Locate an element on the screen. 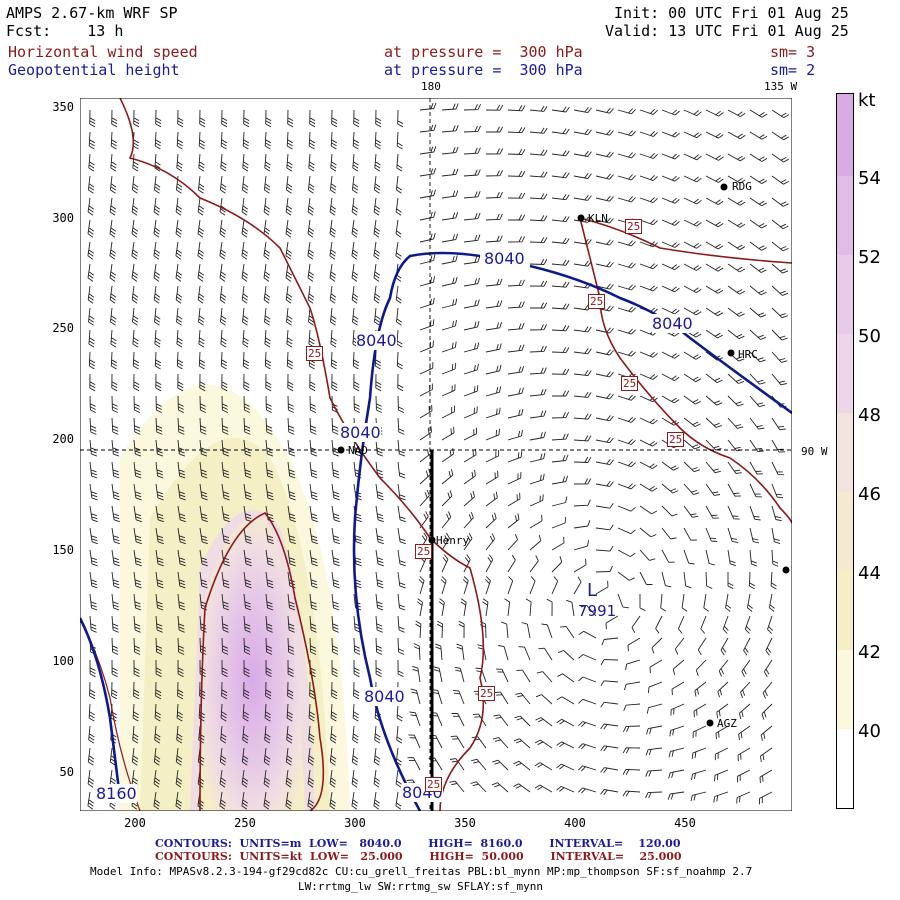 The width and height of the screenshot is (900, 900). model-info-2: LW:rrtmg_lw SW:rrtmg_sw SFLAY:sf_mynn is located at coordinates (421, 886).